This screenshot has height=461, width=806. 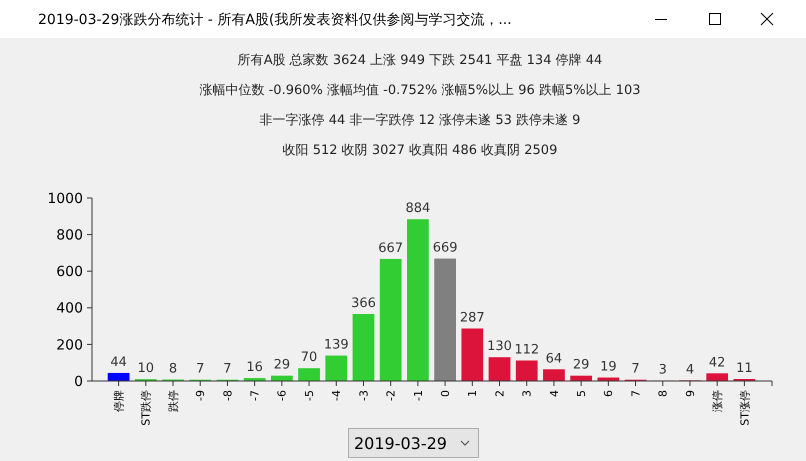 What do you see at coordinates (527, 350) in the screenshot?
I see `data-label: 112` at bounding box center [527, 350].